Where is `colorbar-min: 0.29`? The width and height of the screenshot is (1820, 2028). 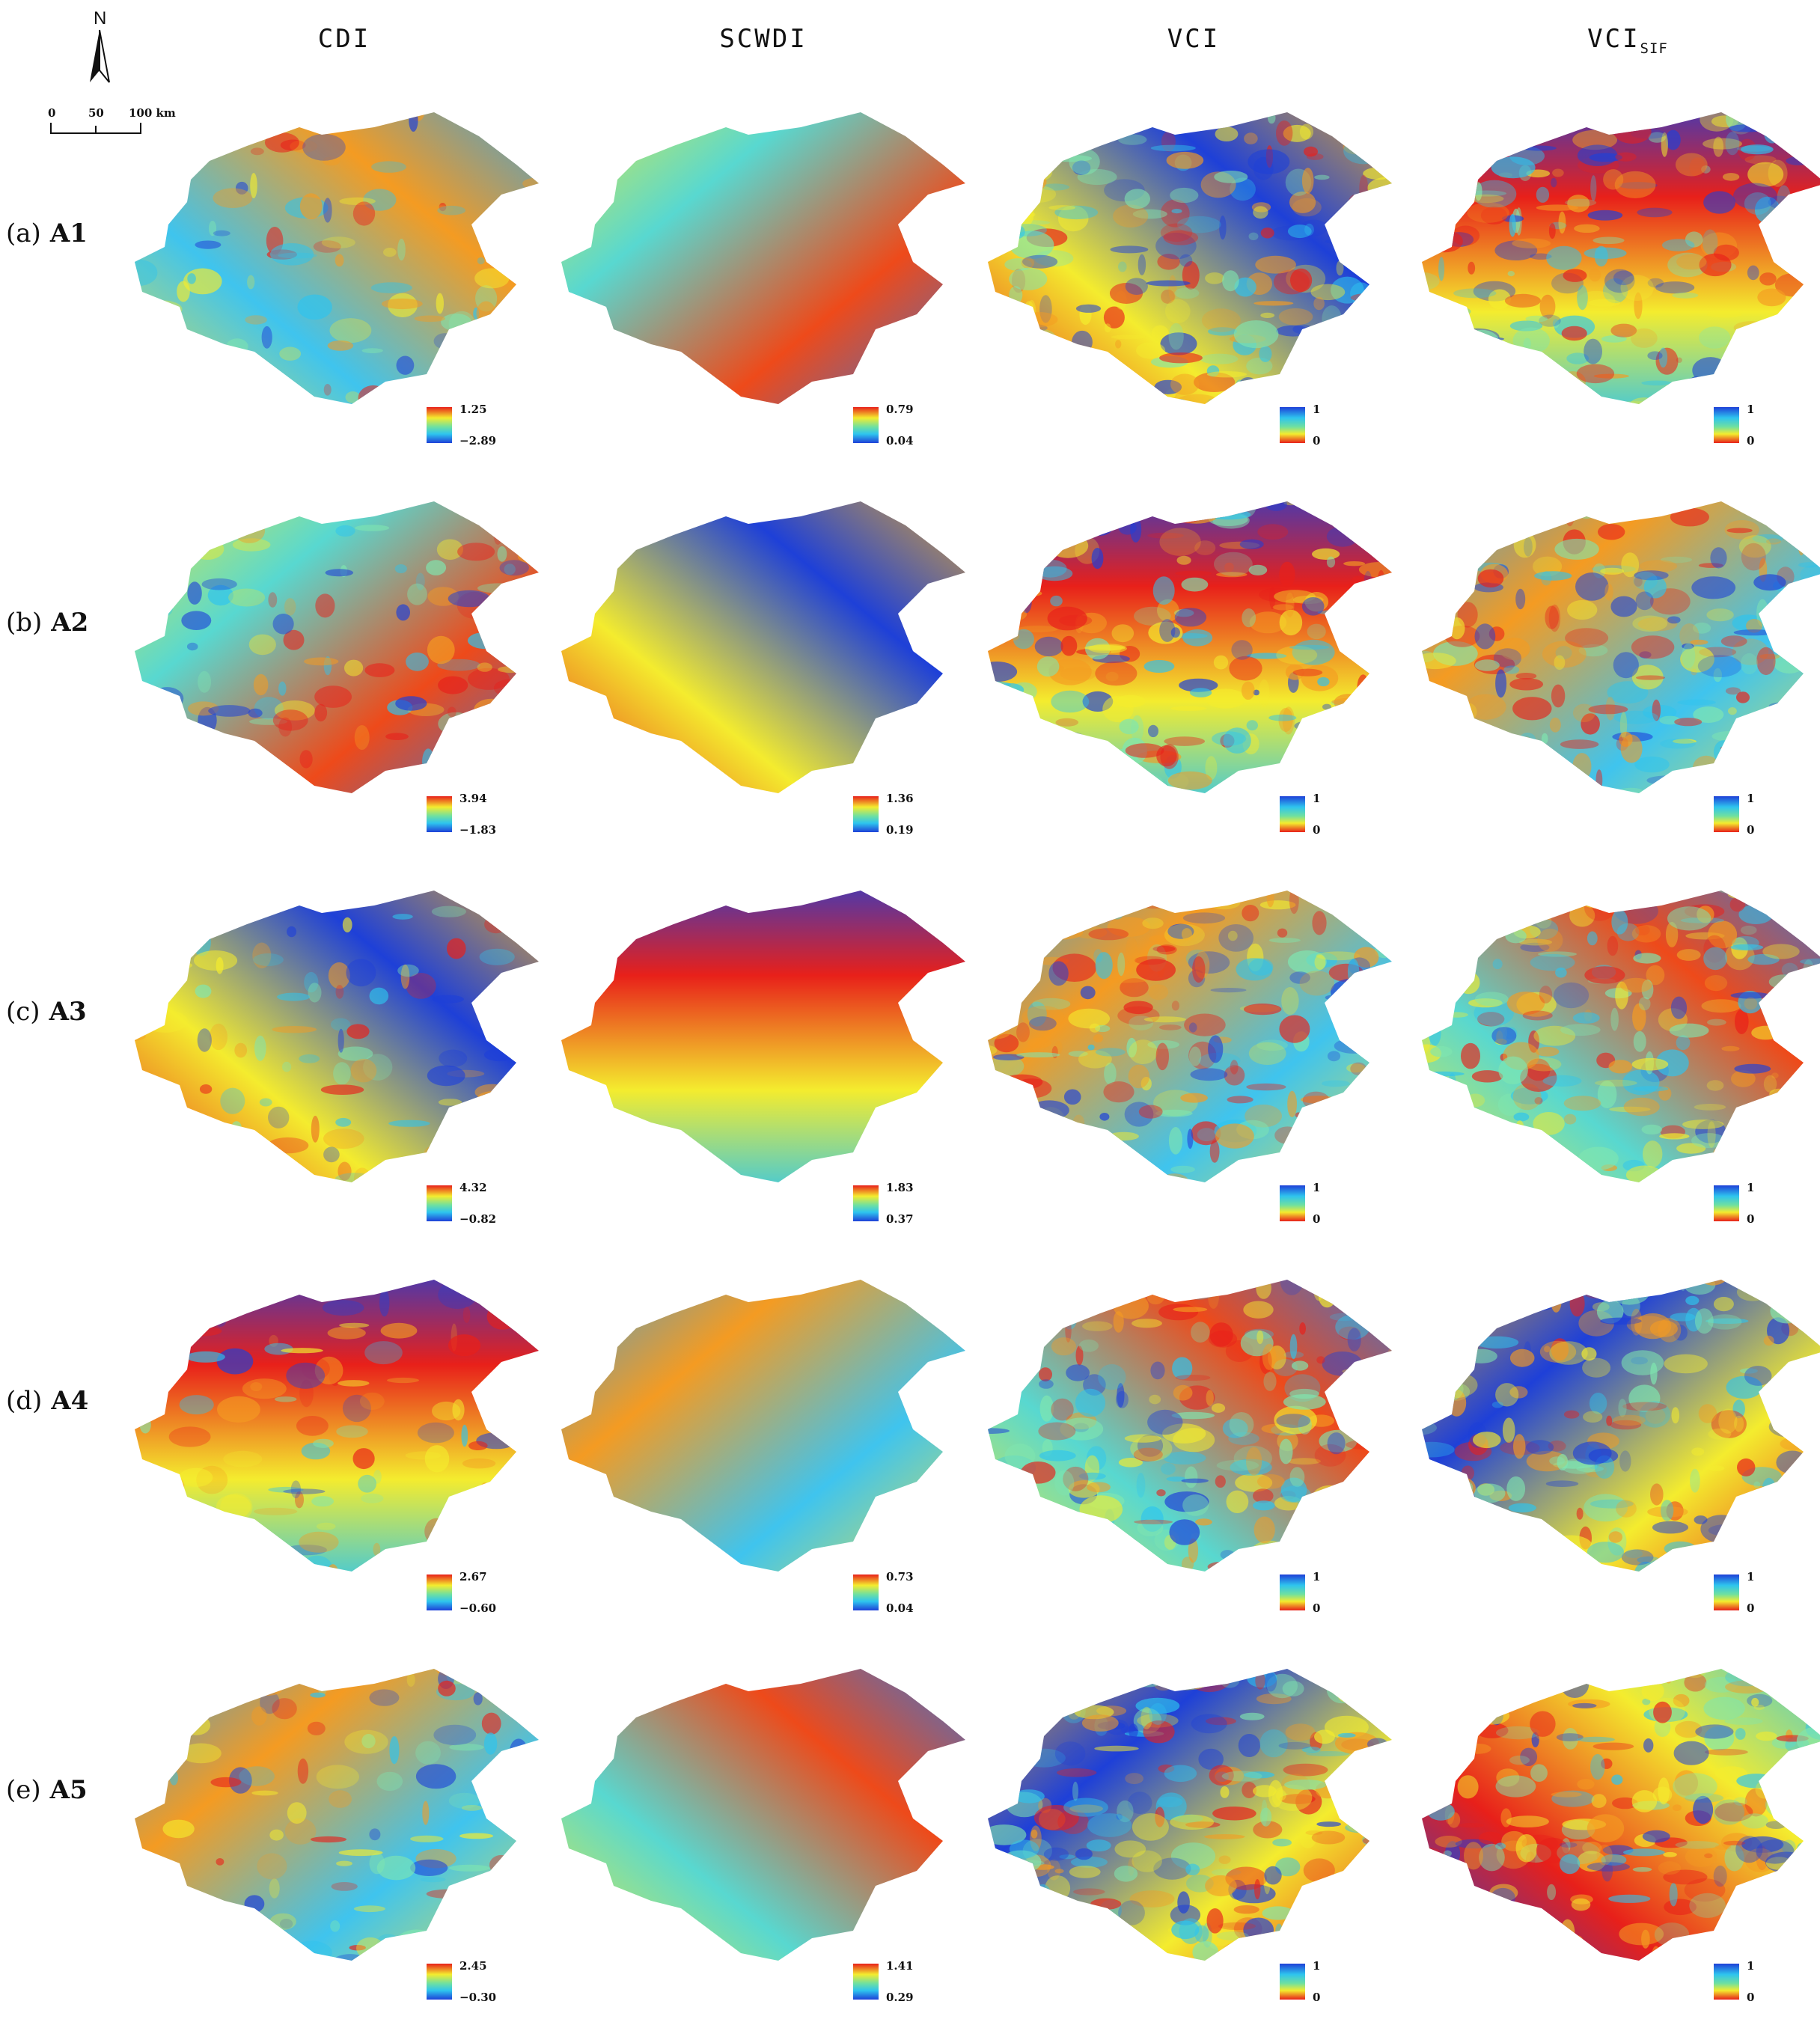 colorbar-min: 0.29 is located at coordinates (900, 1997).